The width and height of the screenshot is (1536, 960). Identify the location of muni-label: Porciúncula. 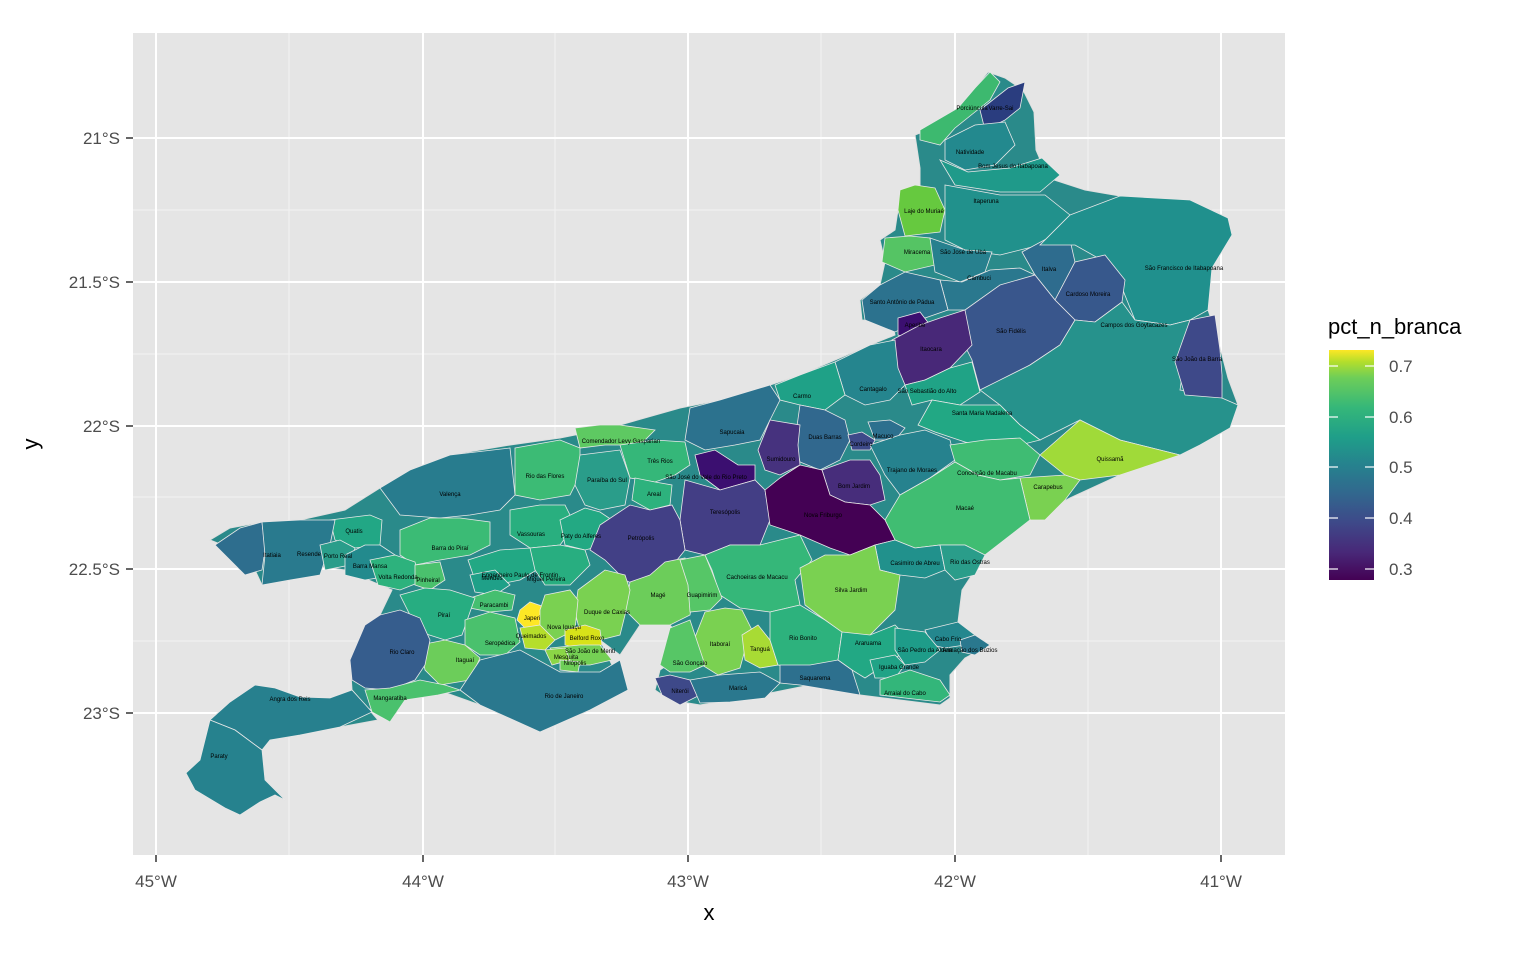
(972, 109).